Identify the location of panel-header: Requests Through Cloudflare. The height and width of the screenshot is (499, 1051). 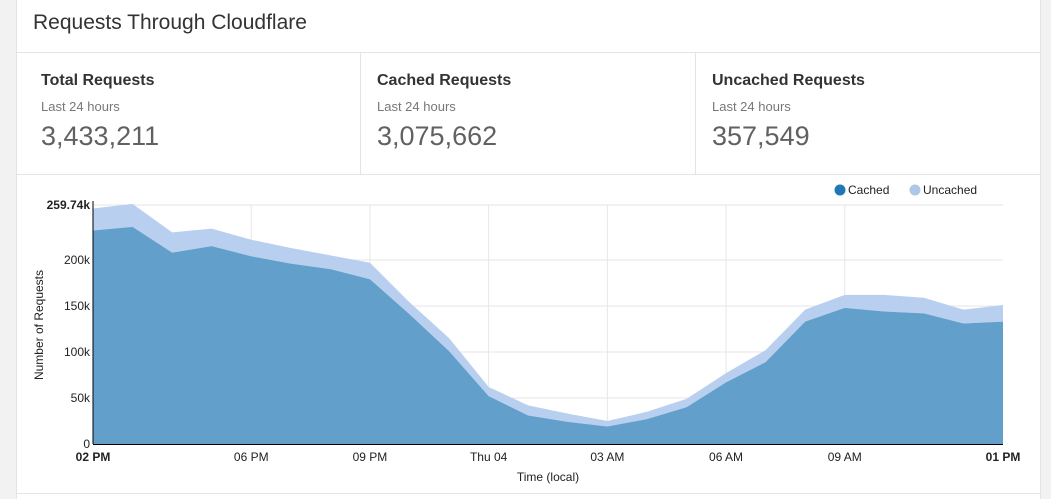
(528, 26).